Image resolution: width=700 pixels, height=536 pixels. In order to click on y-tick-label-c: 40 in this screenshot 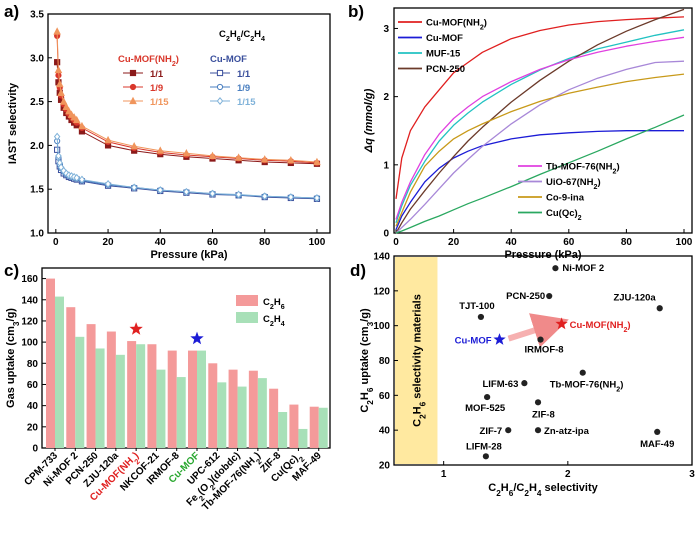, I will do `click(33, 406)`.